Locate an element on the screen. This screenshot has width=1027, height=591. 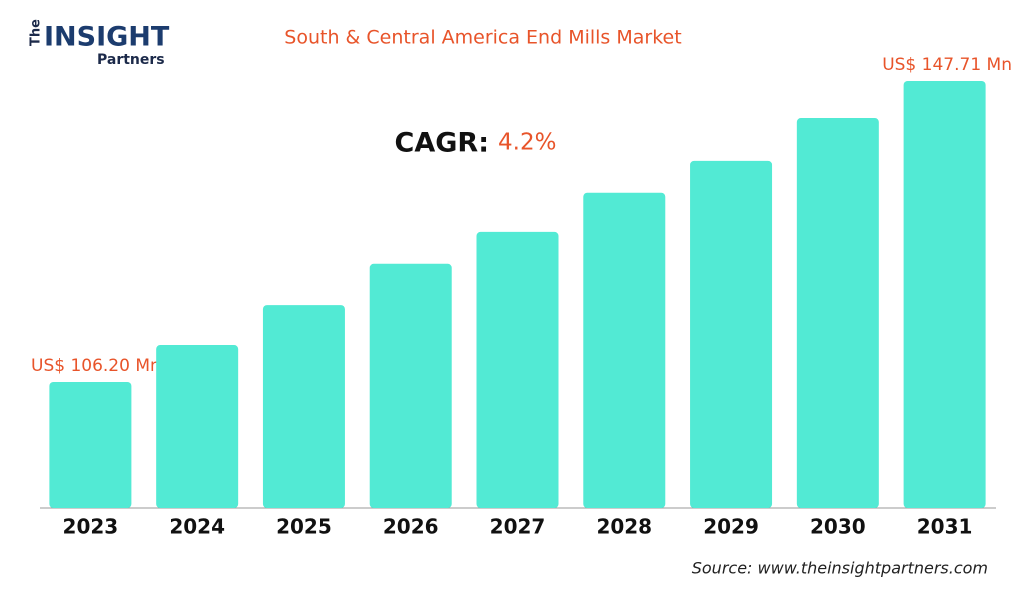
x-tick-label: 2028 is located at coordinates (624, 527).